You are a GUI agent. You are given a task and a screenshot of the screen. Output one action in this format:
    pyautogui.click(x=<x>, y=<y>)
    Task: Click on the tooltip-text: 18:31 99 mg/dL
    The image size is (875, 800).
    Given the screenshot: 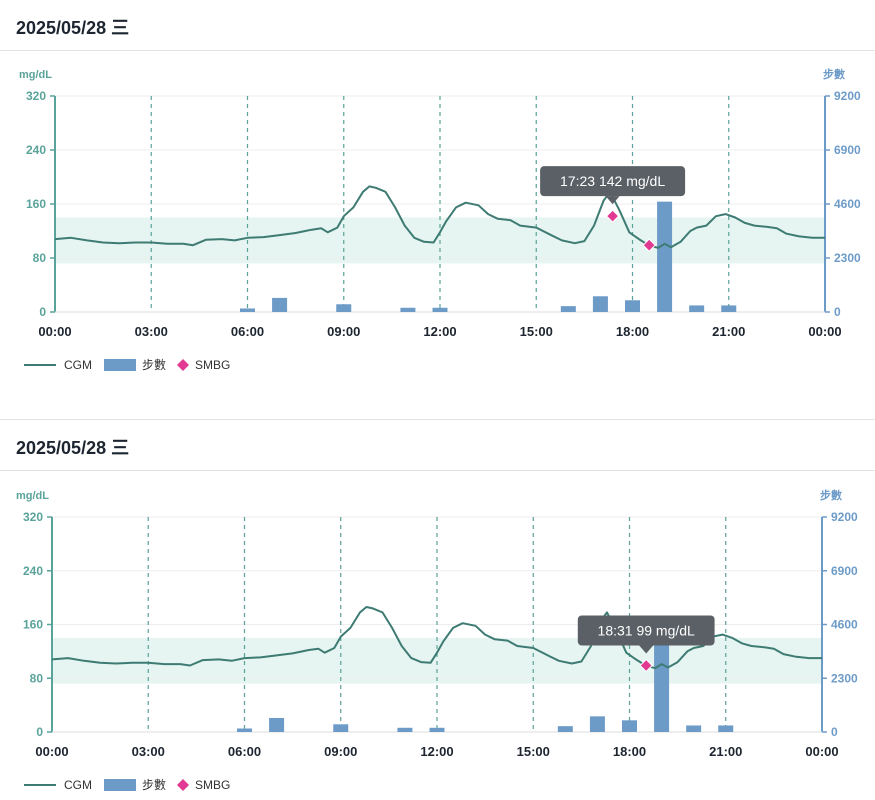 What is the action you would take?
    pyautogui.click(x=647, y=630)
    